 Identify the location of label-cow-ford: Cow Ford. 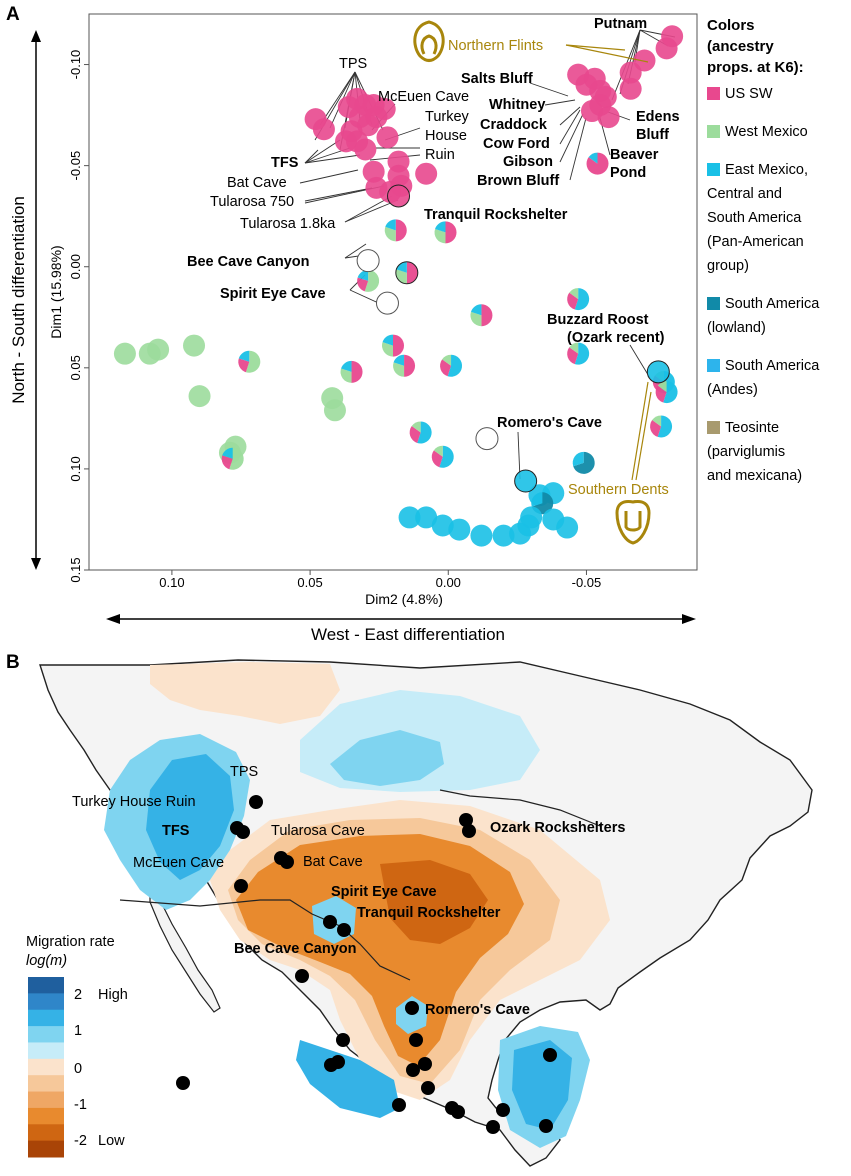
(516, 144).